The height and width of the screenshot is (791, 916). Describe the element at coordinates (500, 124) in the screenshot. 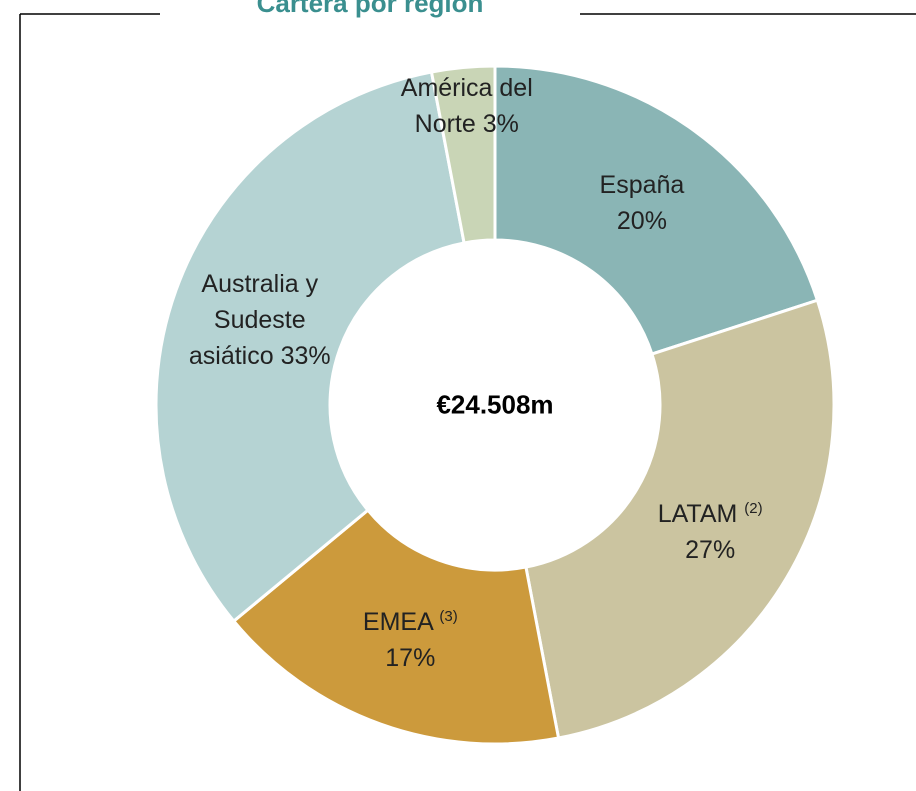

I see `value-label: 3%` at that location.